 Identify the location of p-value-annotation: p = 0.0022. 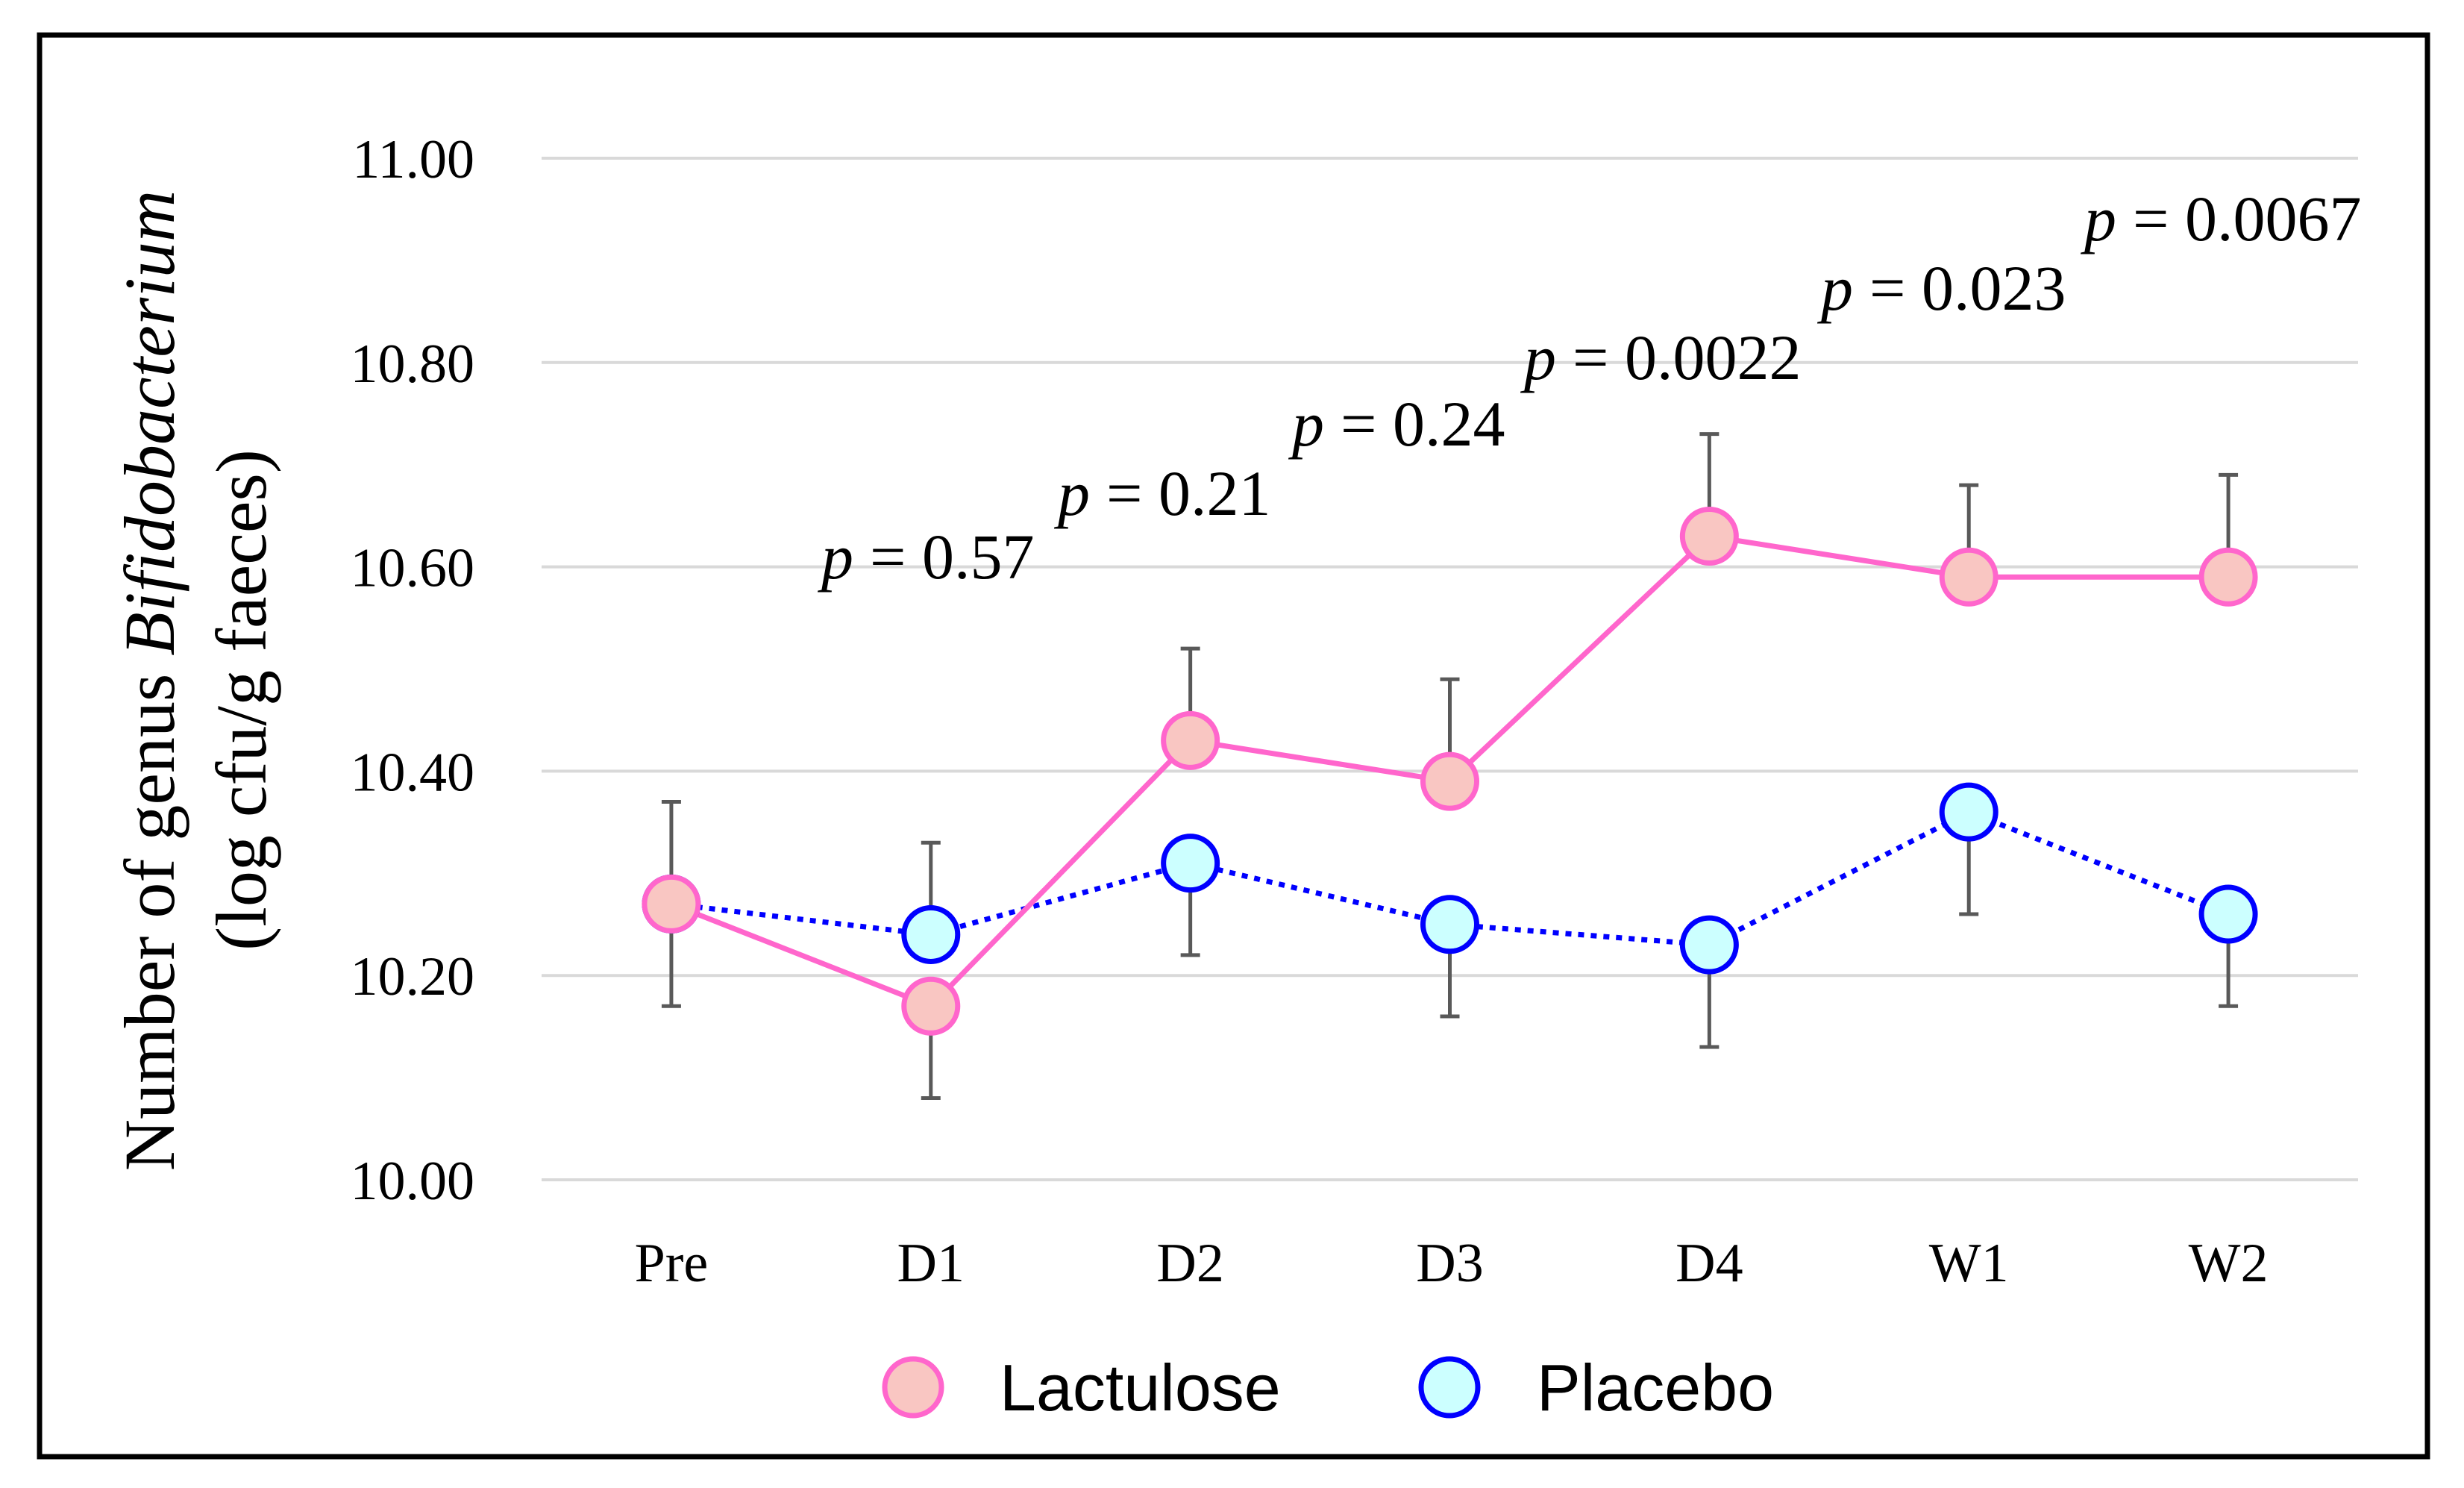
(1661, 357).